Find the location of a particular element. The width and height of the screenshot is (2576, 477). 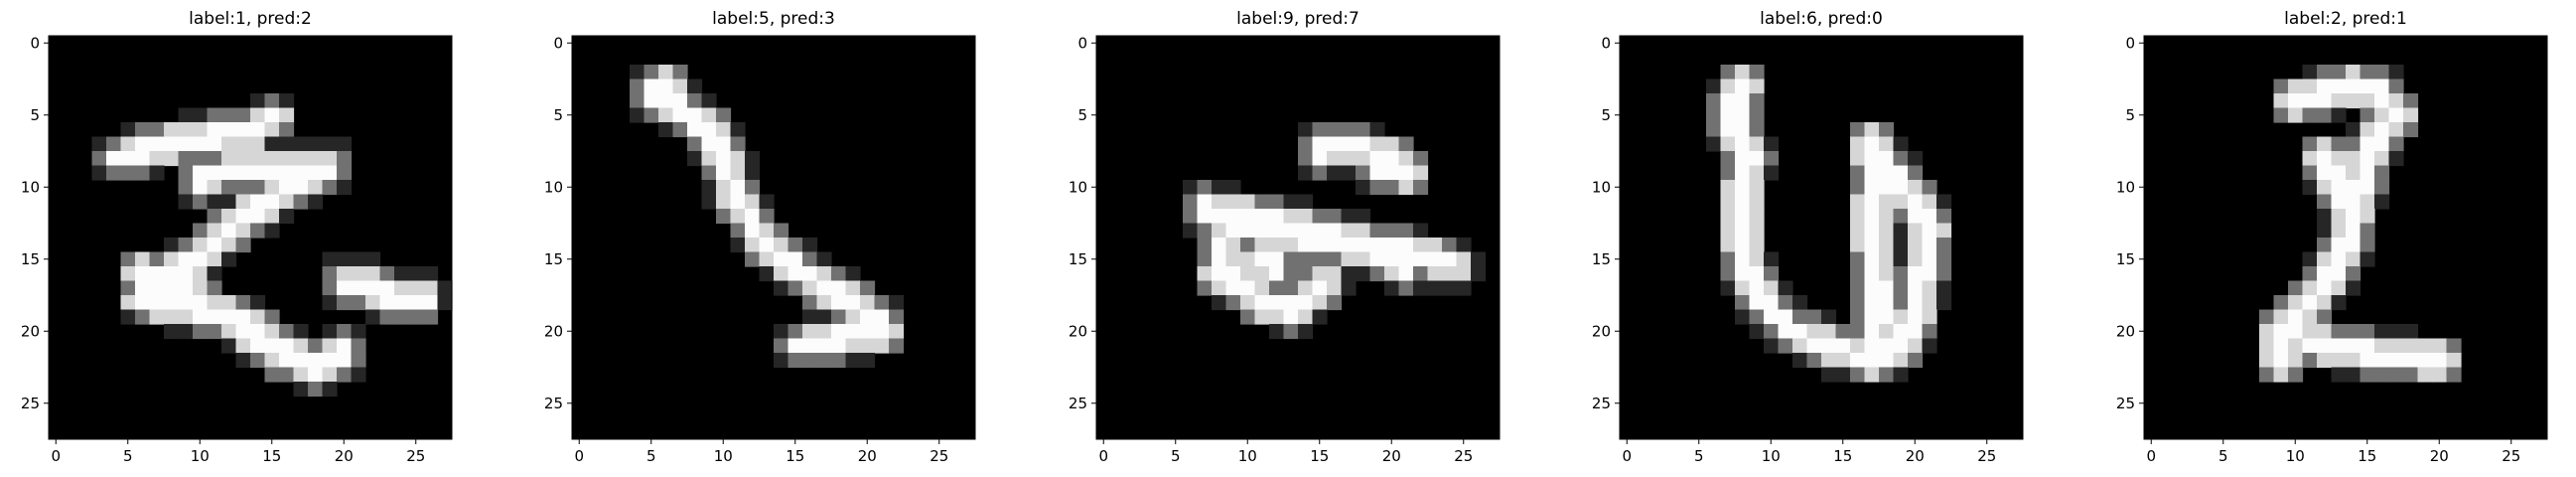

x-tick-label: 5 is located at coordinates (2223, 456).